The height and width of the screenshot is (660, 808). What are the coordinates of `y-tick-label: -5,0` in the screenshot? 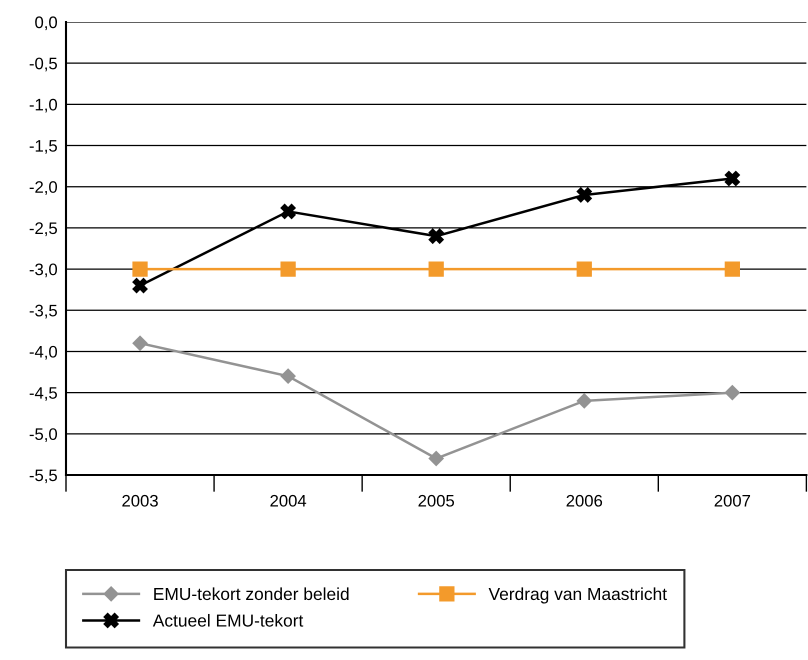 It's located at (44, 435).